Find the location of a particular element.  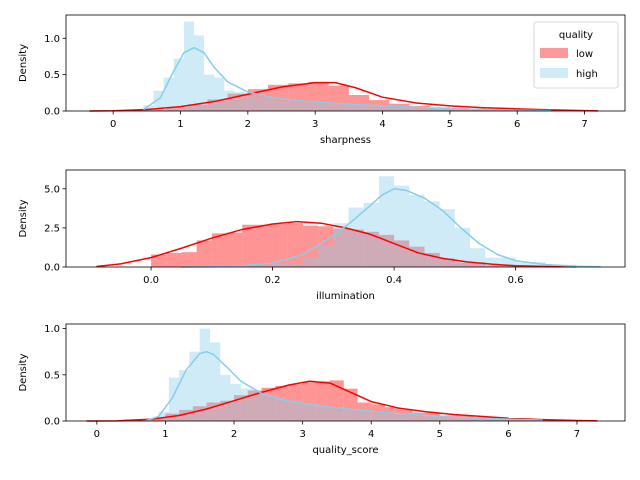

x-tick-label: 3 is located at coordinates (302, 434).